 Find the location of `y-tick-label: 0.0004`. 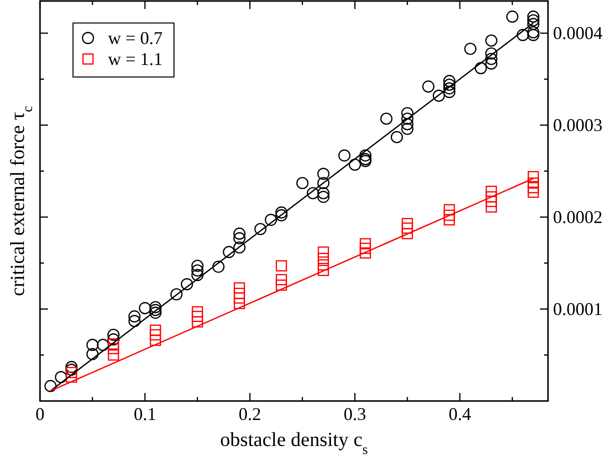

y-tick-label: 0.0004 is located at coordinates (577, 33).